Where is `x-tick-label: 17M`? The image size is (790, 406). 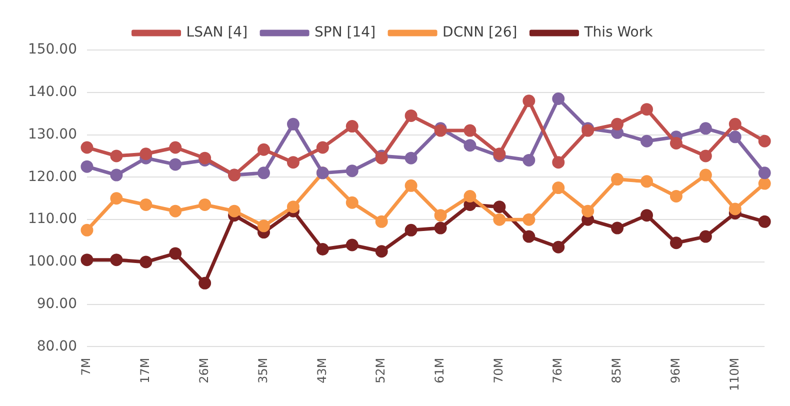
x-tick-label: 17M is located at coordinates (145, 371).